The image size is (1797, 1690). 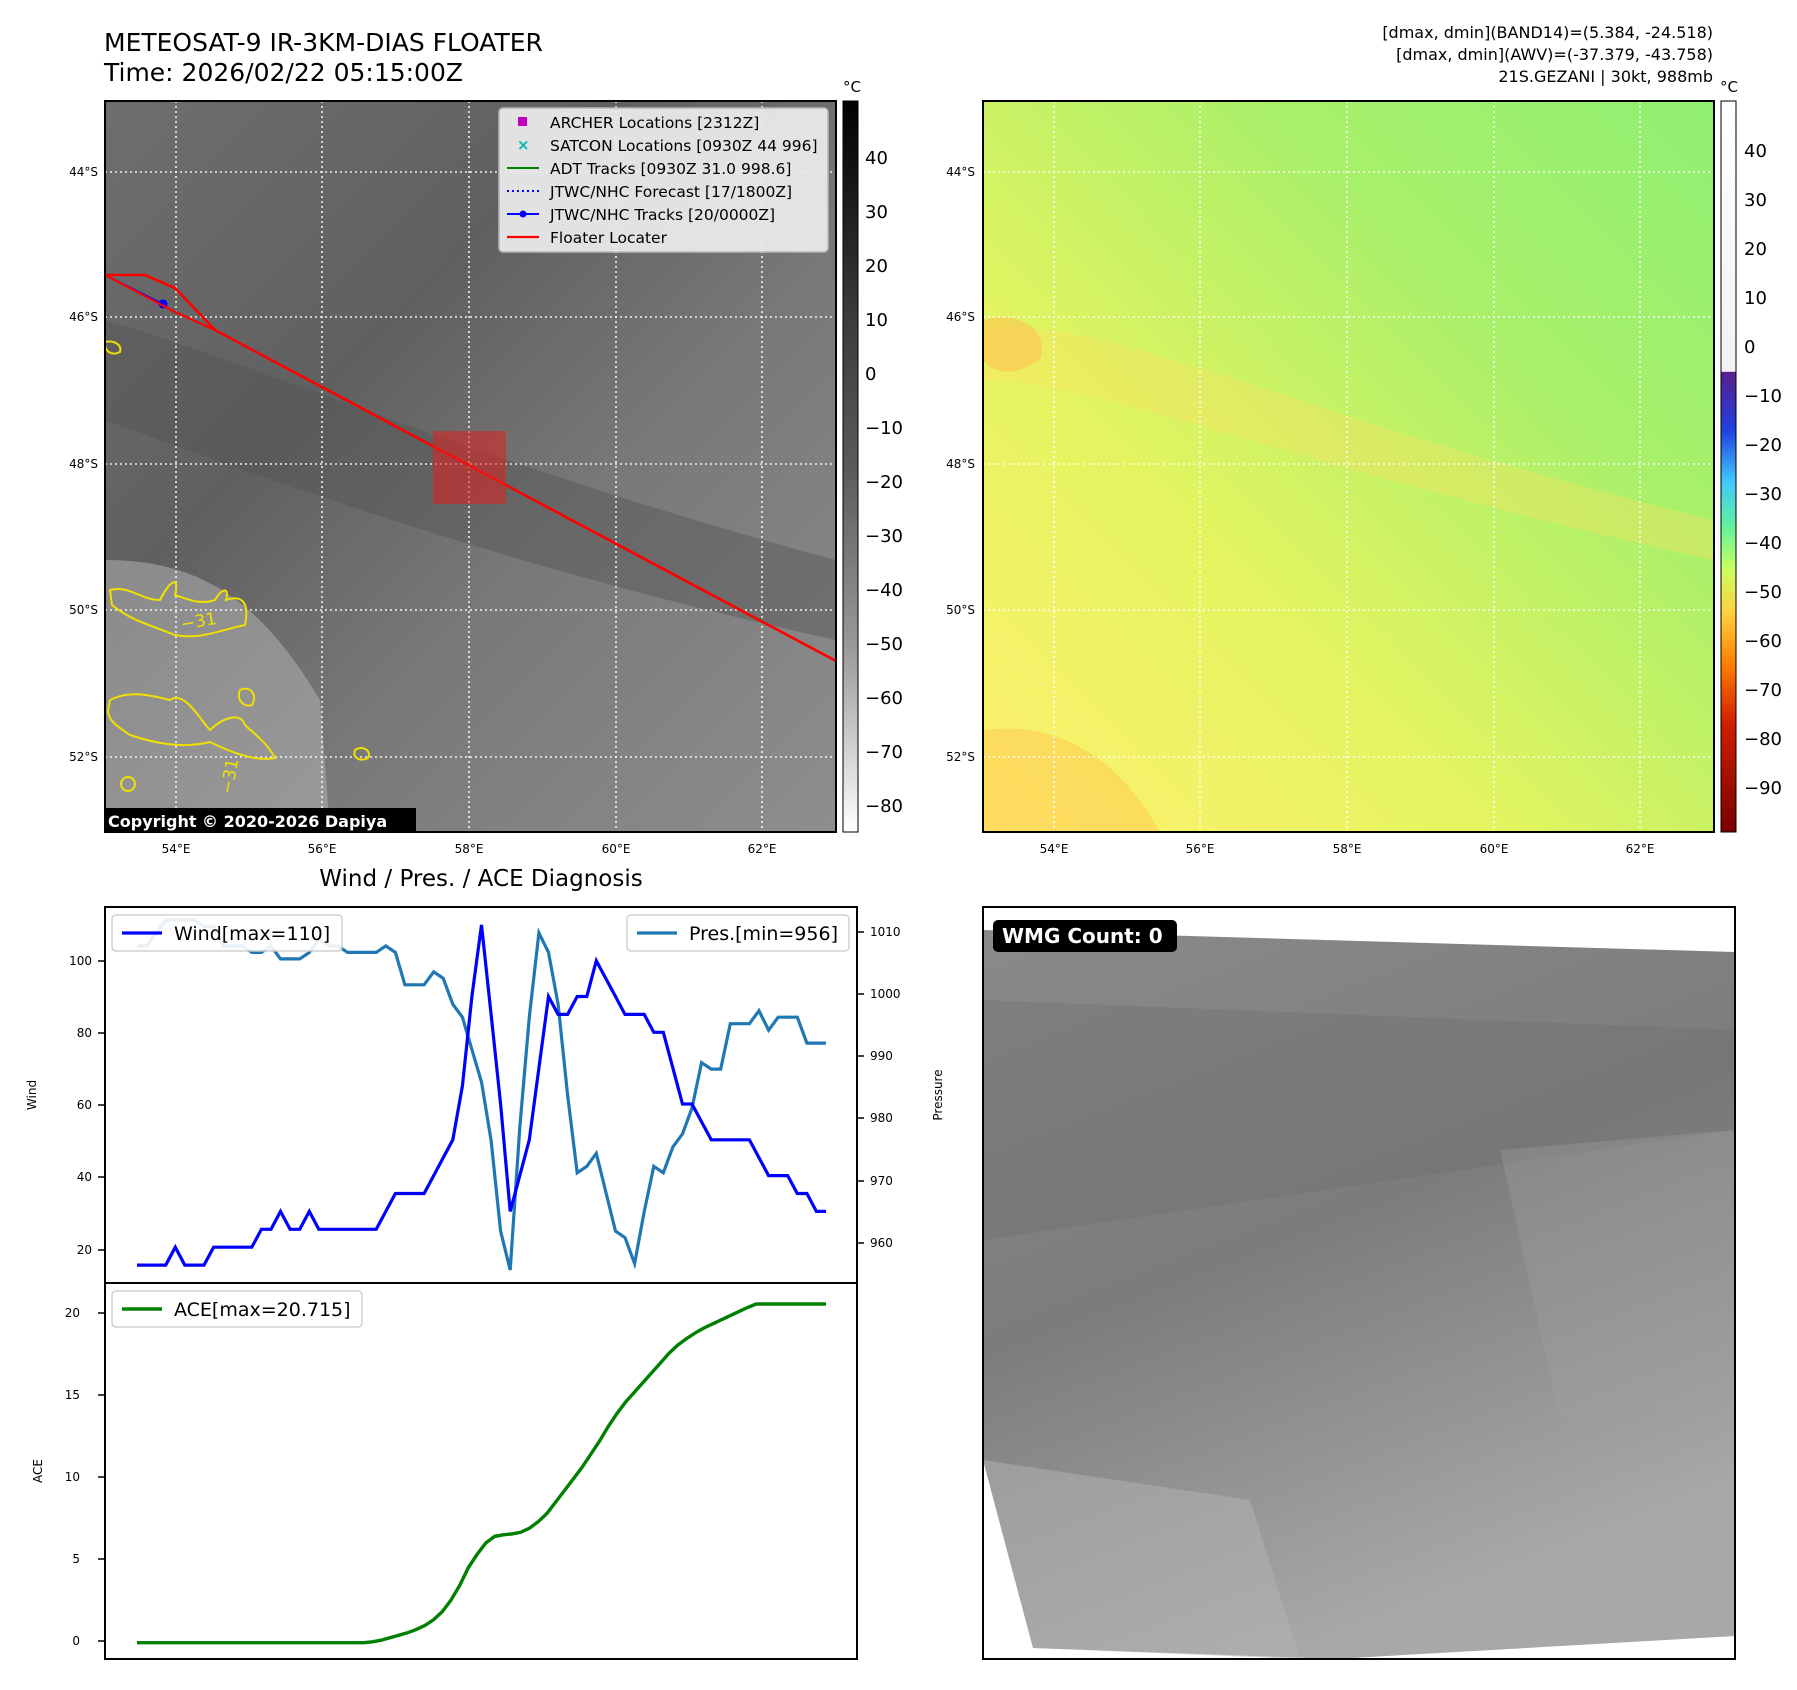 I want to click on awv-colorbar, so click(x=1728, y=466).